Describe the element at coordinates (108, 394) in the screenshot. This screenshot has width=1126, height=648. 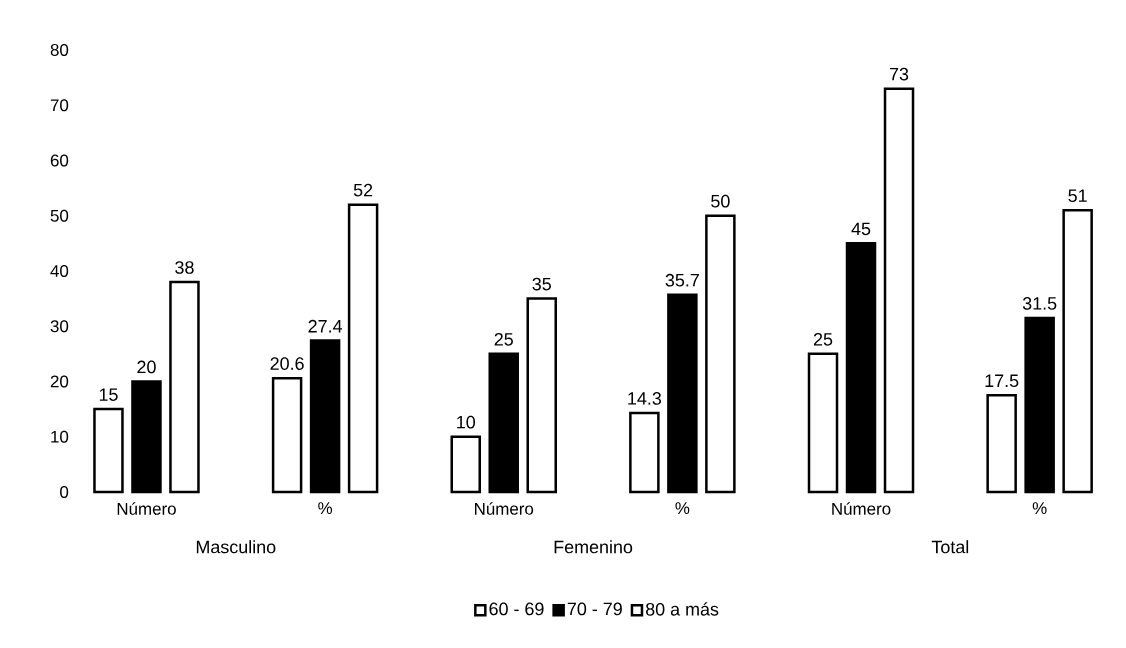
I see `data-label: 15` at that location.